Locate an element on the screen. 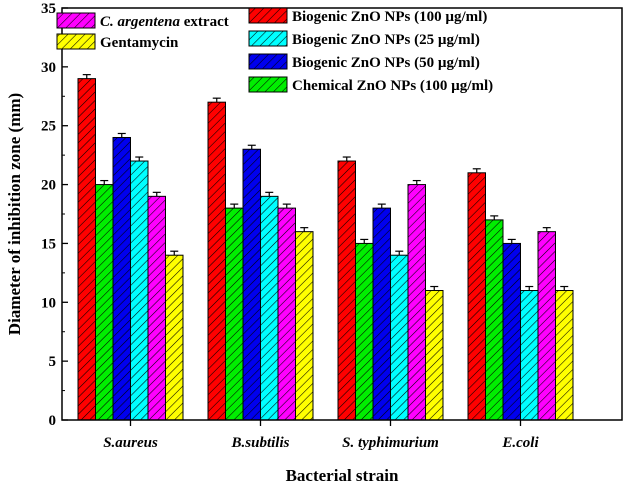 This screenshot has height=492, width=625. y-tick-label: 15 is located at coordinates (48, 244).